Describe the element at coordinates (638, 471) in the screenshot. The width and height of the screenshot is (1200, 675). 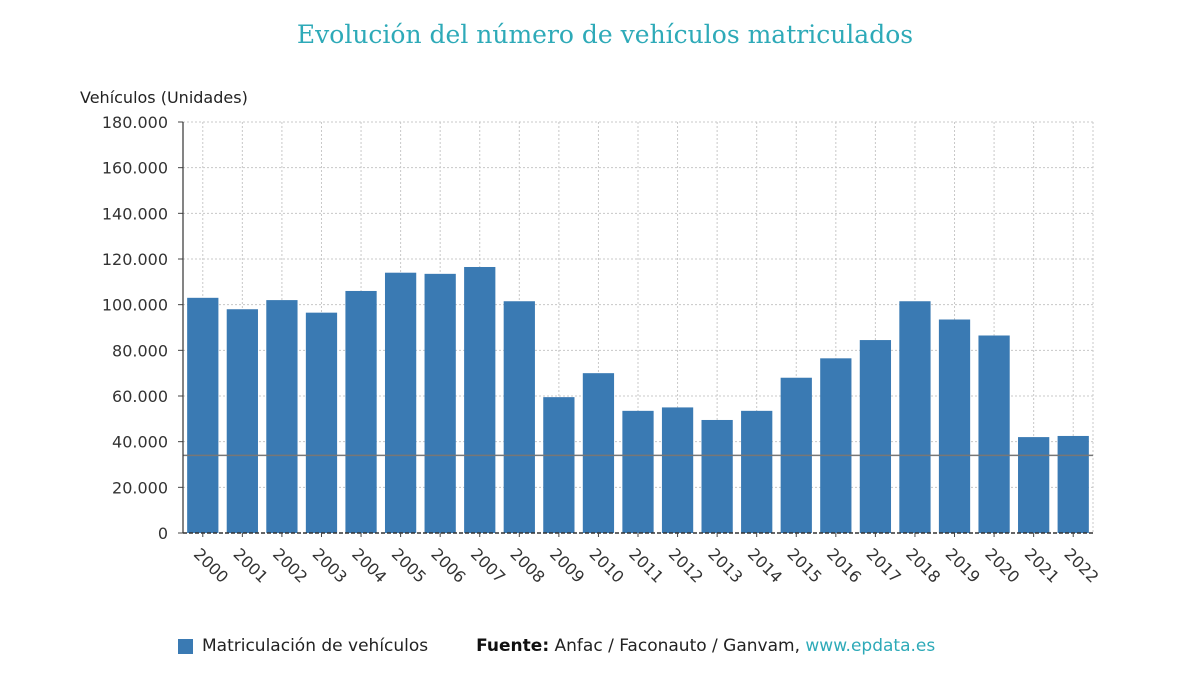
I see `bar-2011` at that location.